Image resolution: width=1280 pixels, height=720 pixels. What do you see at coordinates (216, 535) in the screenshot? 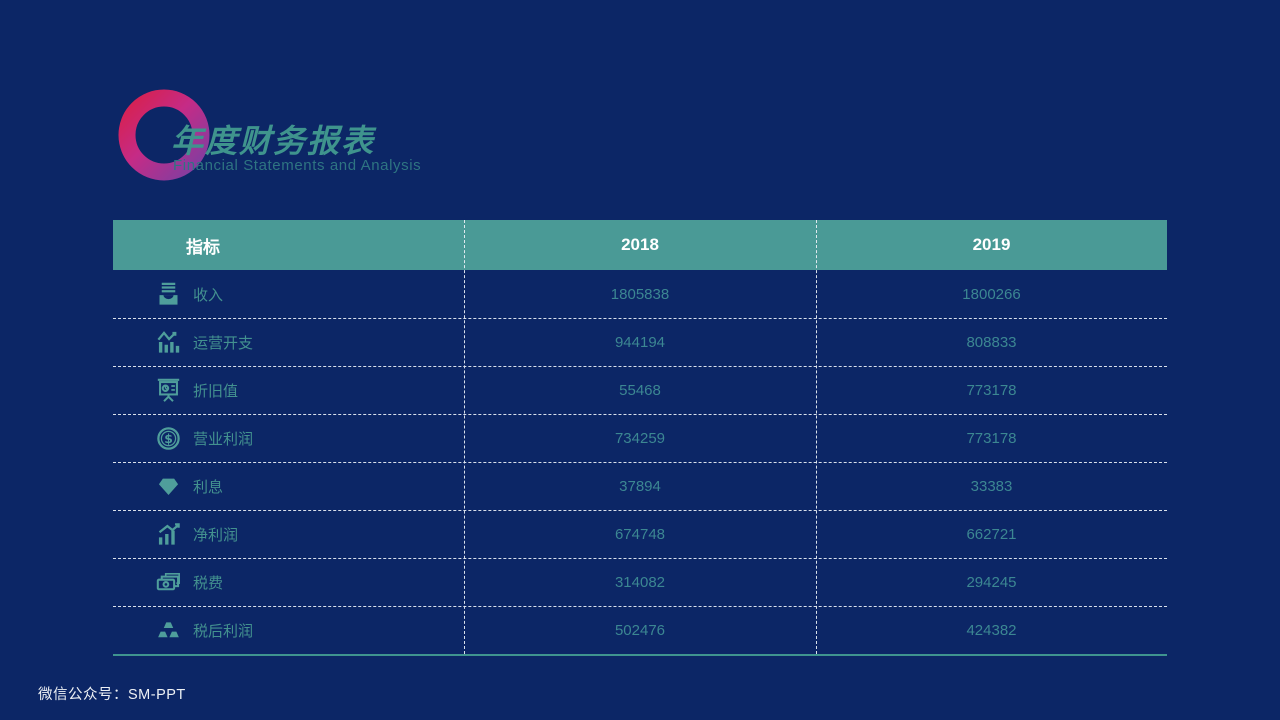
I see `row-label: 净利润` at bounding box center [216, 535].